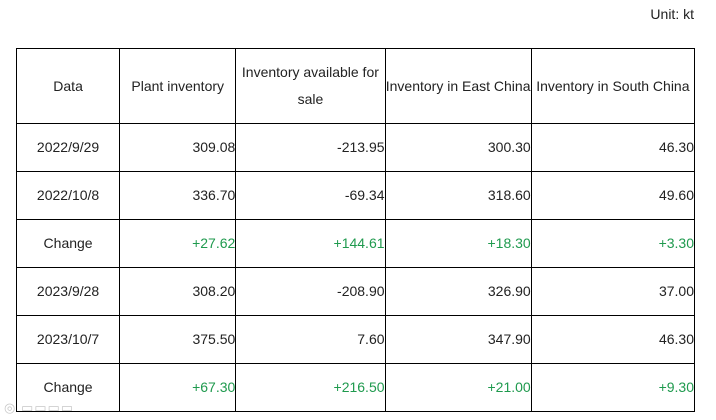 The image size is (716, 420). I want to click on row-label: 2023/9/28, so click(68, 291).